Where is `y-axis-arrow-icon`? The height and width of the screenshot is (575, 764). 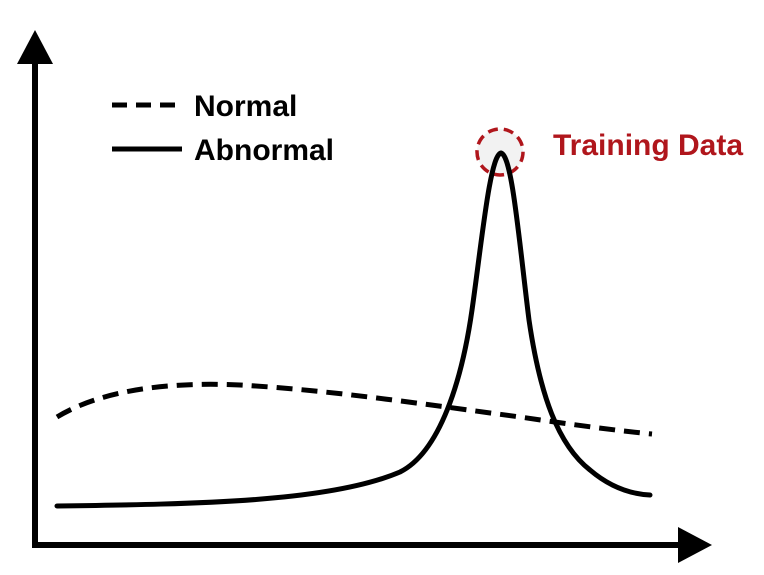 y-axis-arrow-icon is located at coordinates (35, 47).